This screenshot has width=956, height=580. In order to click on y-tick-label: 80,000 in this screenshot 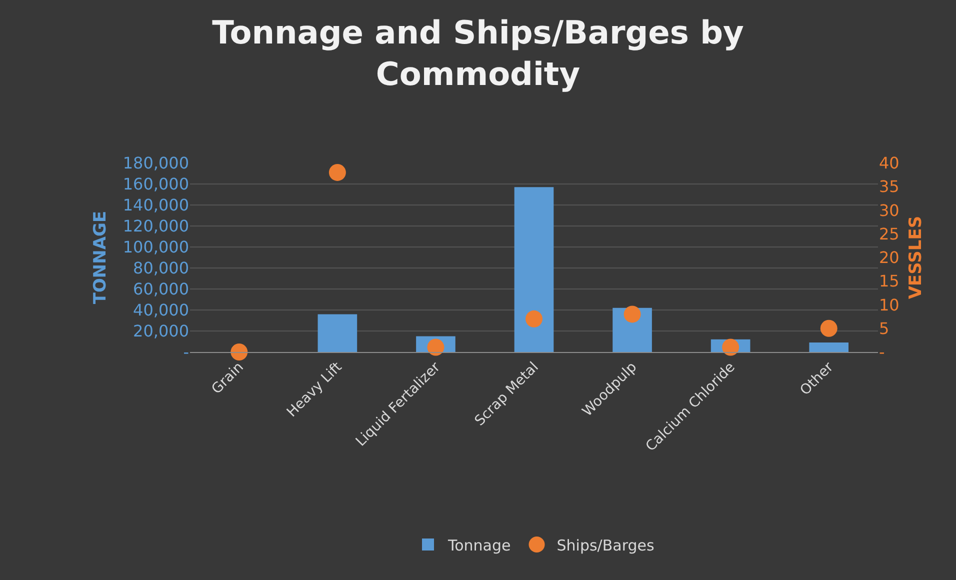, I will do `click(161, 268)`.